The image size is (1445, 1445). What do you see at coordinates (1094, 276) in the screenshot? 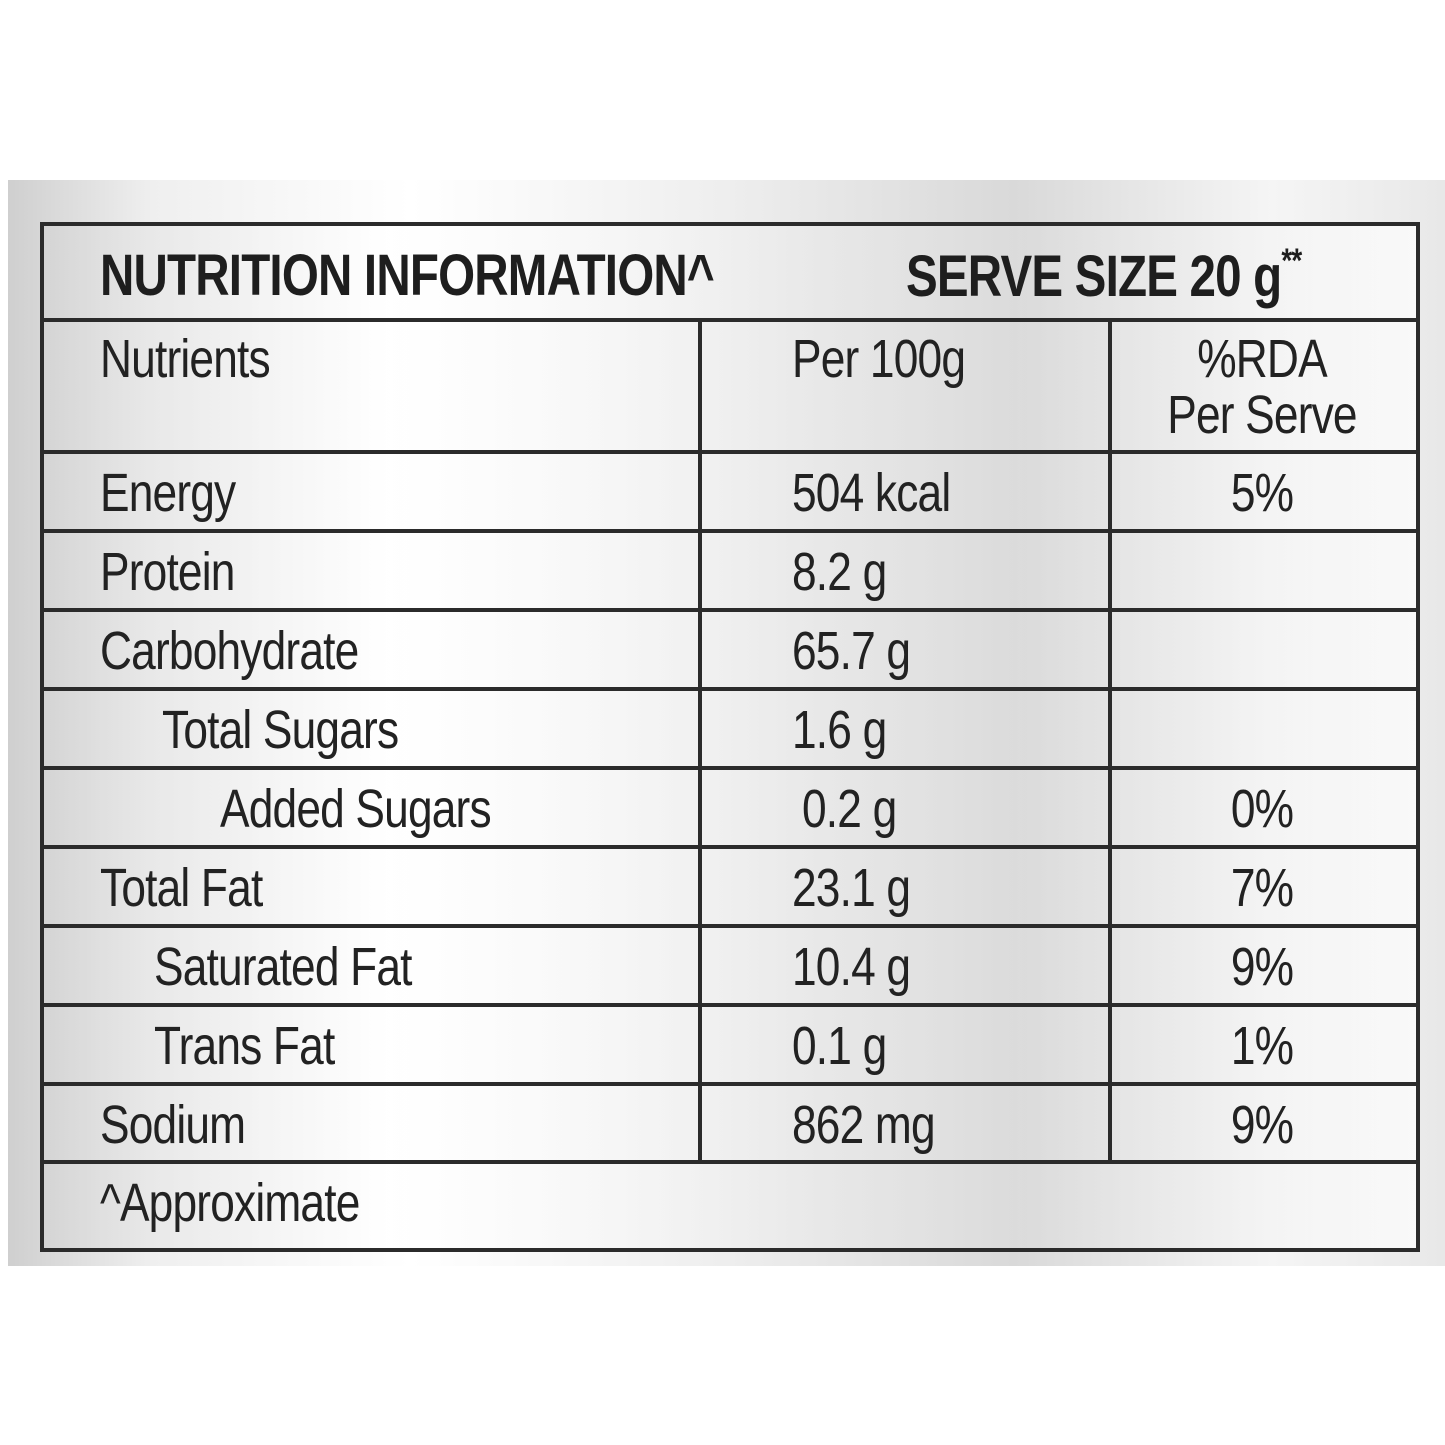
I see `serve-size-text: SERVE SIZE 20 g` at bounding box center [1094, 276].